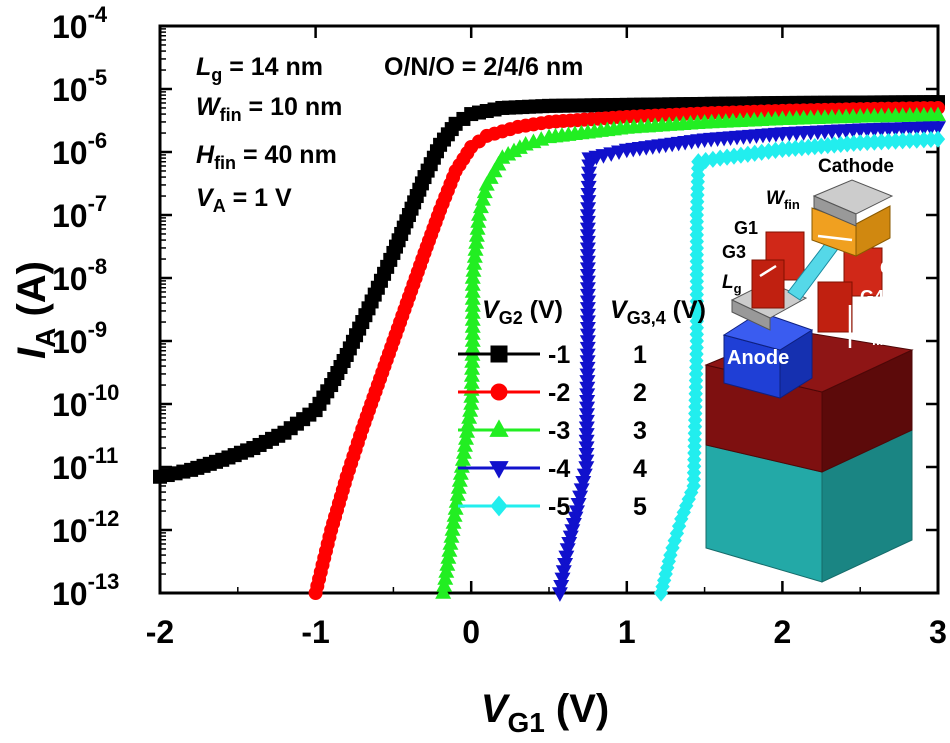 The width and height of the screenshot is (950, 743). Describe the element at coordinates (640, 507) in the screenshot. I see `legend-vg34-value: 5` at that location.